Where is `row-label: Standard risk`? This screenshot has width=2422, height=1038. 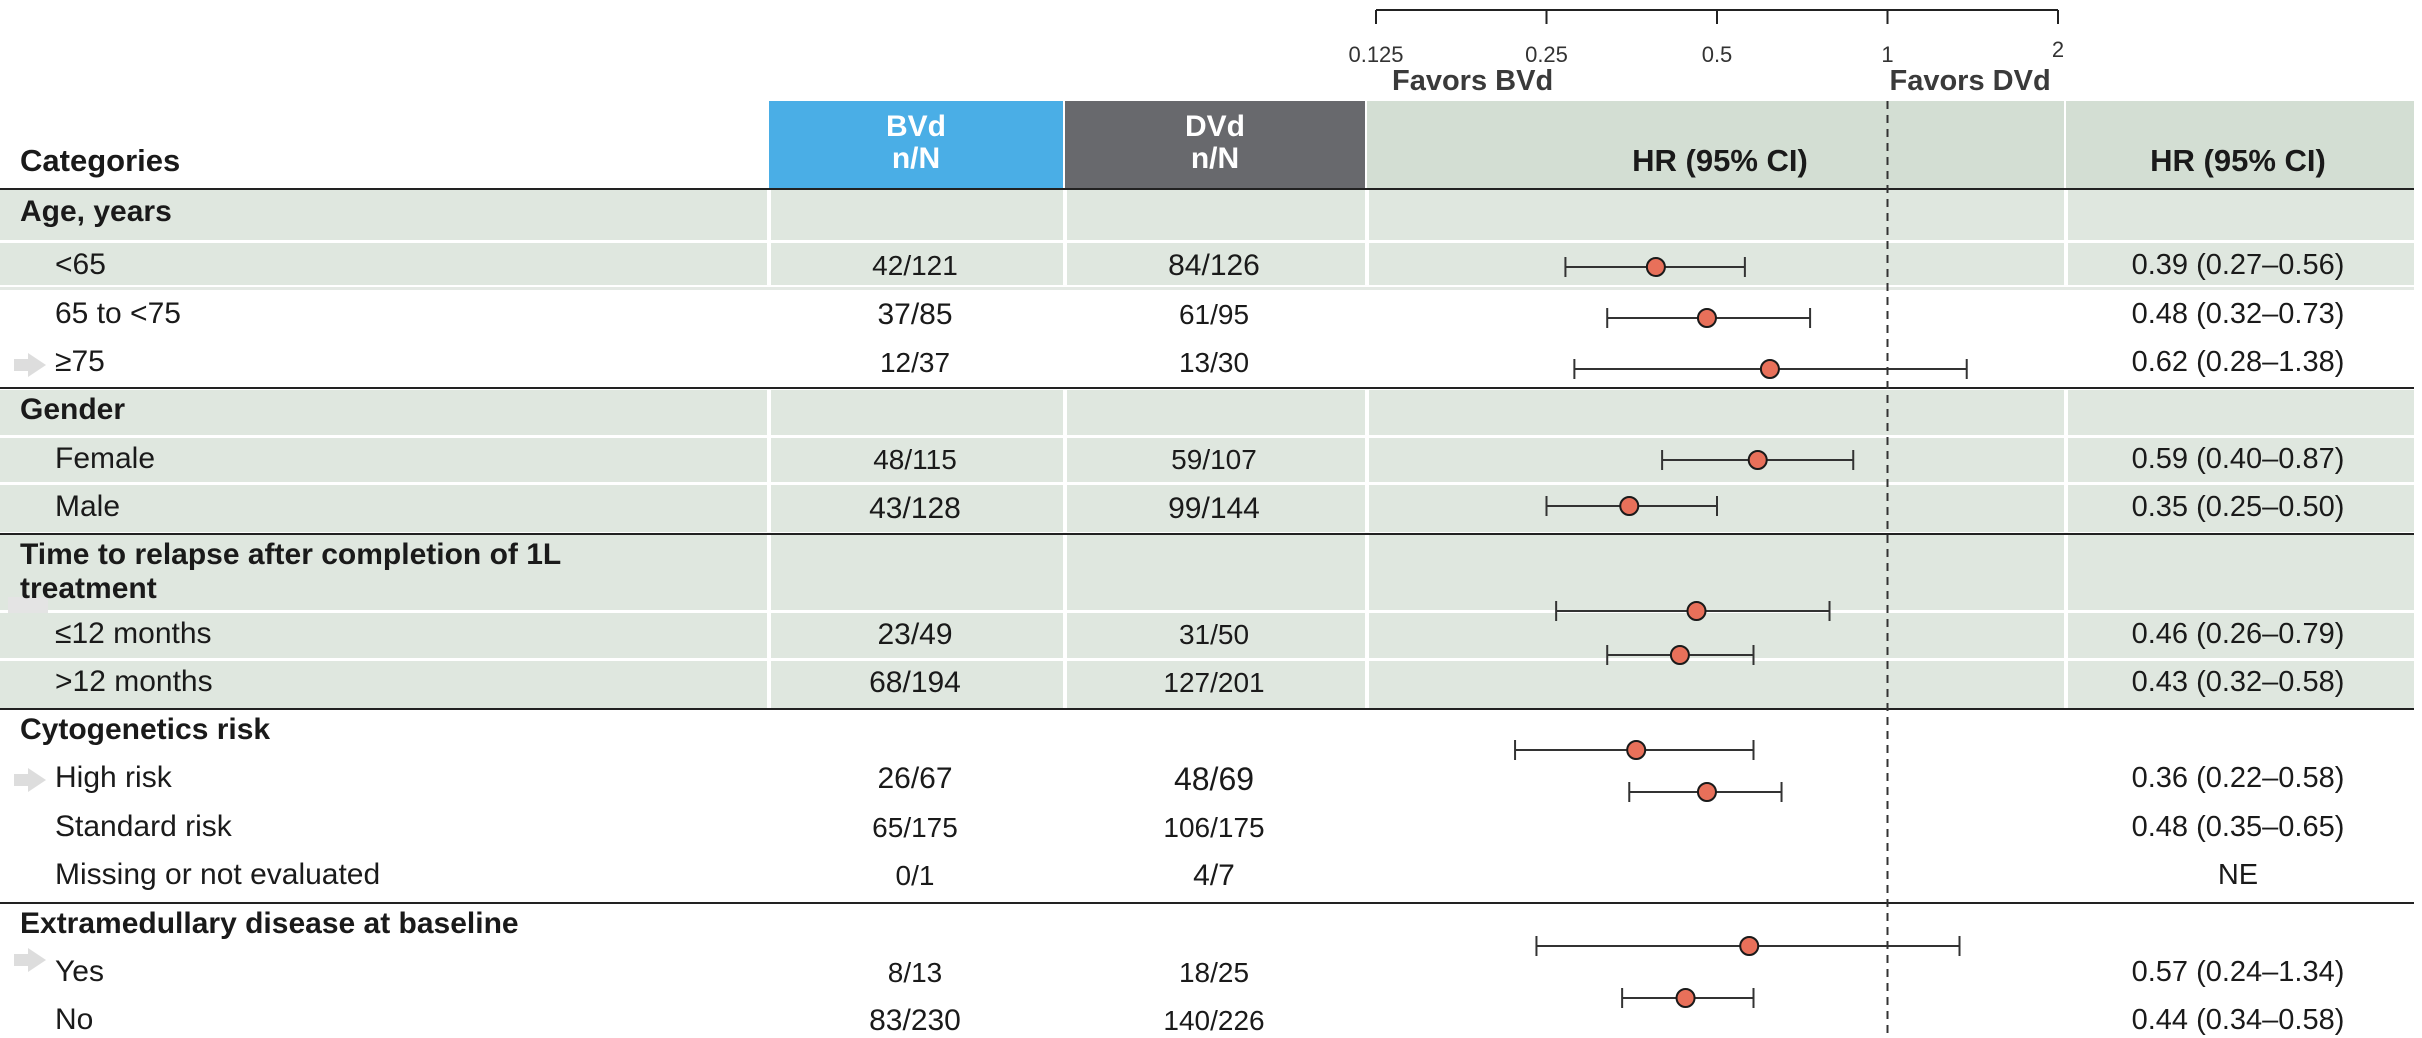
row-label: Standard risk is located at coordinates (143, 826).